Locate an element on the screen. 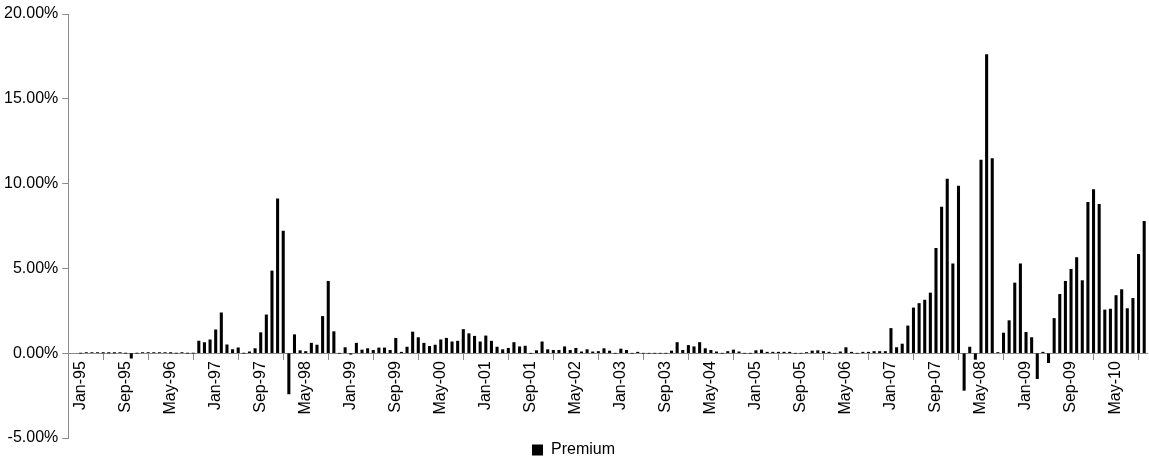  x-tick-label: May-98 is located at coordinates (305, 388).